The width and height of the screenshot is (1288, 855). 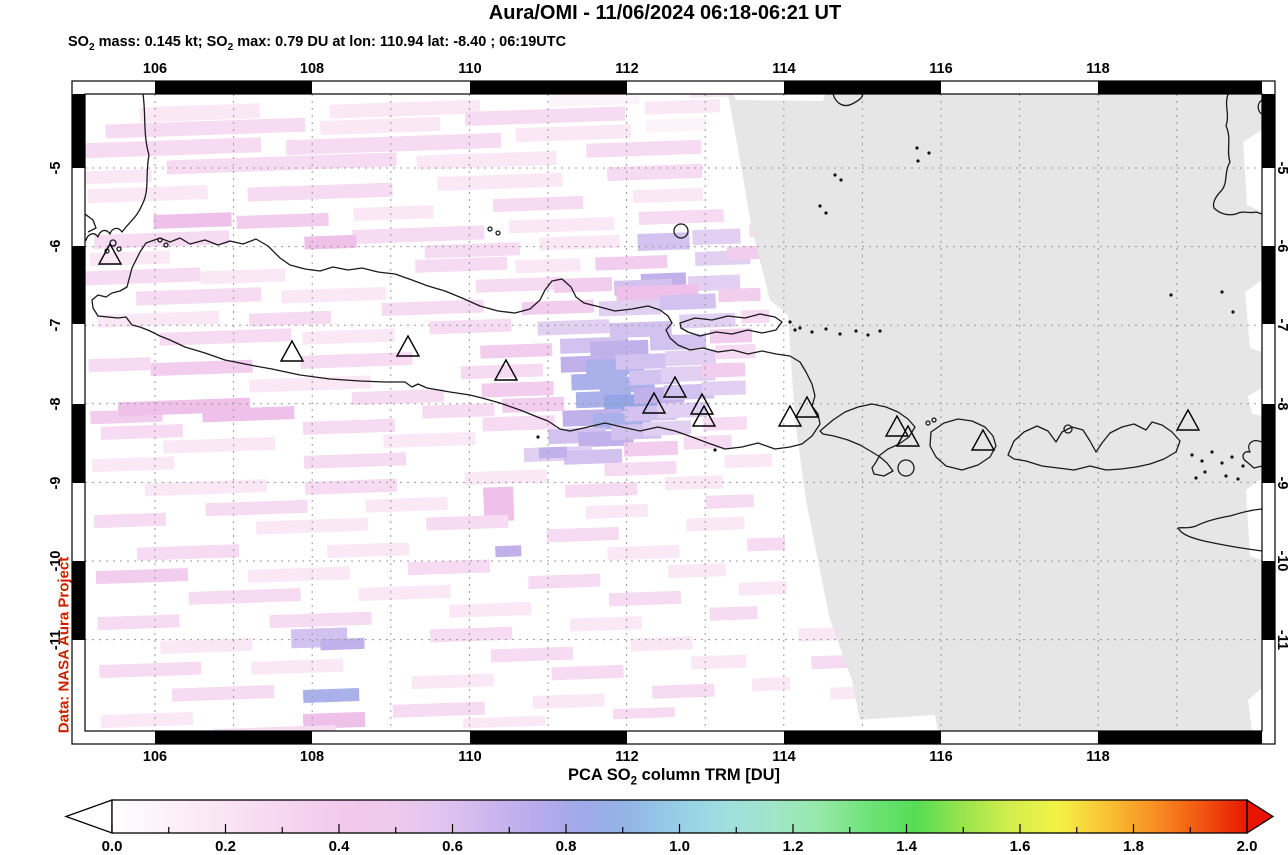 I want to click on left-bar-segment, so click(x=78, y=600).